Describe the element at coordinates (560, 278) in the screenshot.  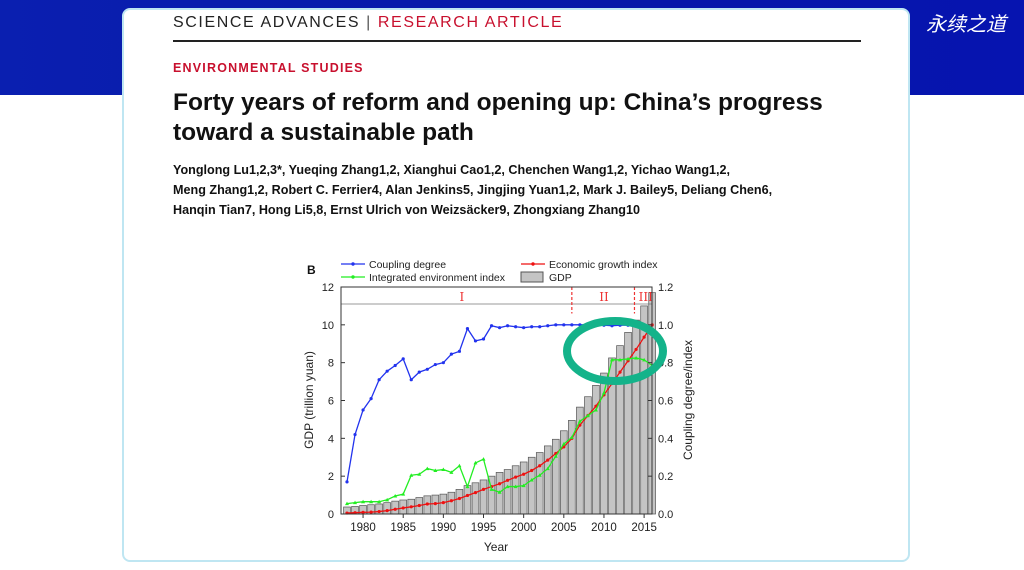
I see `legend-label: GDP` at that location.